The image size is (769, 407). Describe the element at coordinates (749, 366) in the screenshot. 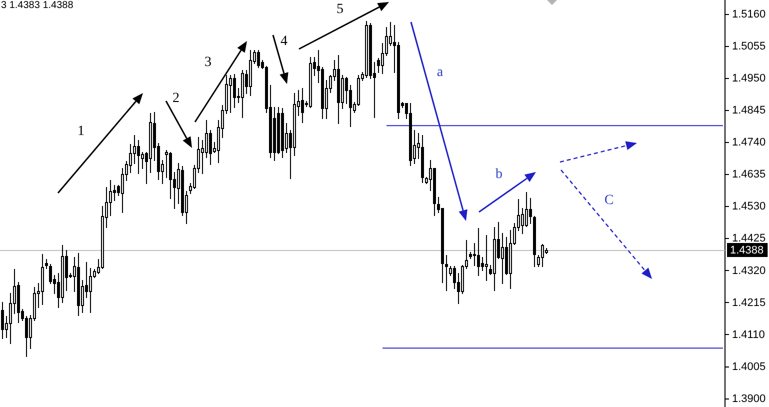

I see `y-tick-label: 1.4005` at that location.